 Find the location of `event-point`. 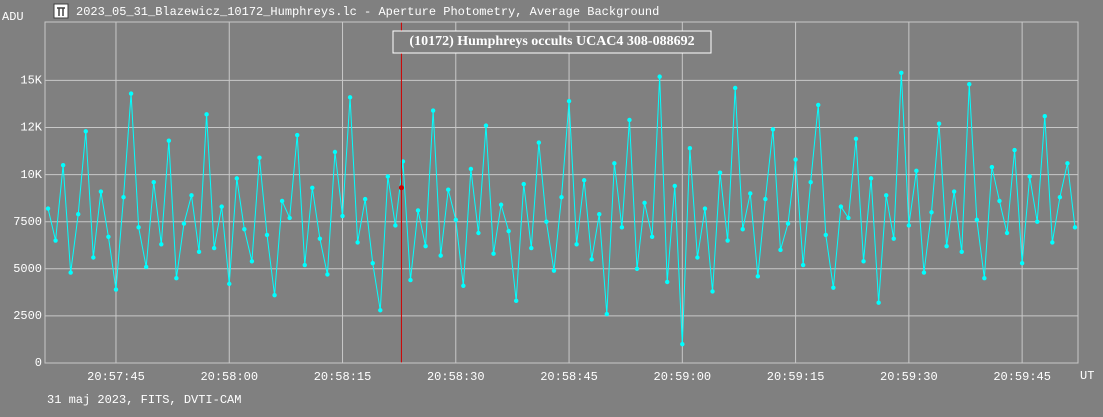

event-point is located at coordinates (401, 188).